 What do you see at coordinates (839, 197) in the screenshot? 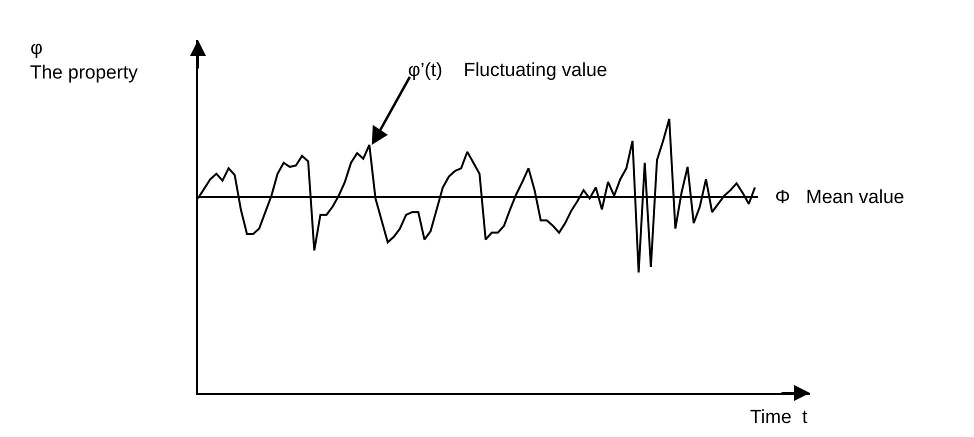
I see `ref-line-label: Φ Mean value` at bounding box center [839, 197].